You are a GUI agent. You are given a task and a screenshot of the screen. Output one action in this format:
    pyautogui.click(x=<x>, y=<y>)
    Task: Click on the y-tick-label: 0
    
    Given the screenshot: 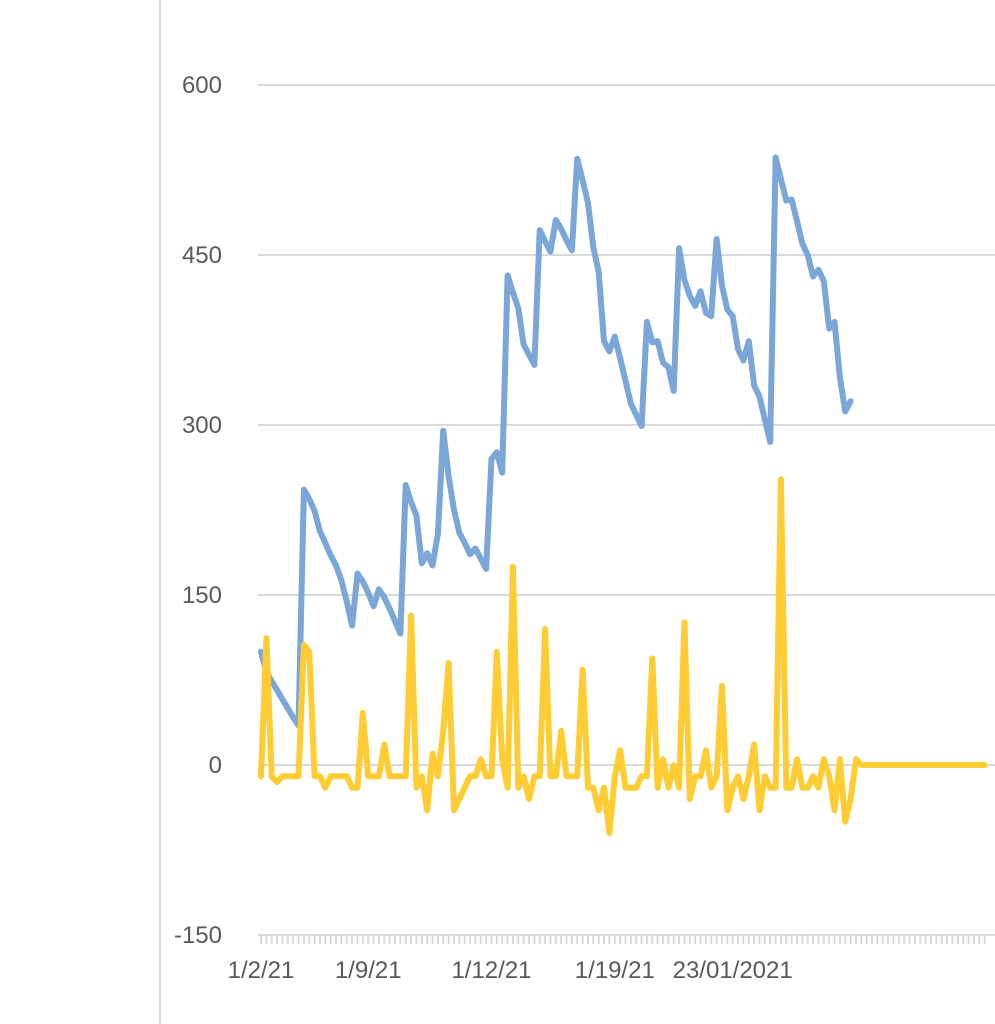 What is the action you would take?
    pyautogui.click(x=215, y=765)
    